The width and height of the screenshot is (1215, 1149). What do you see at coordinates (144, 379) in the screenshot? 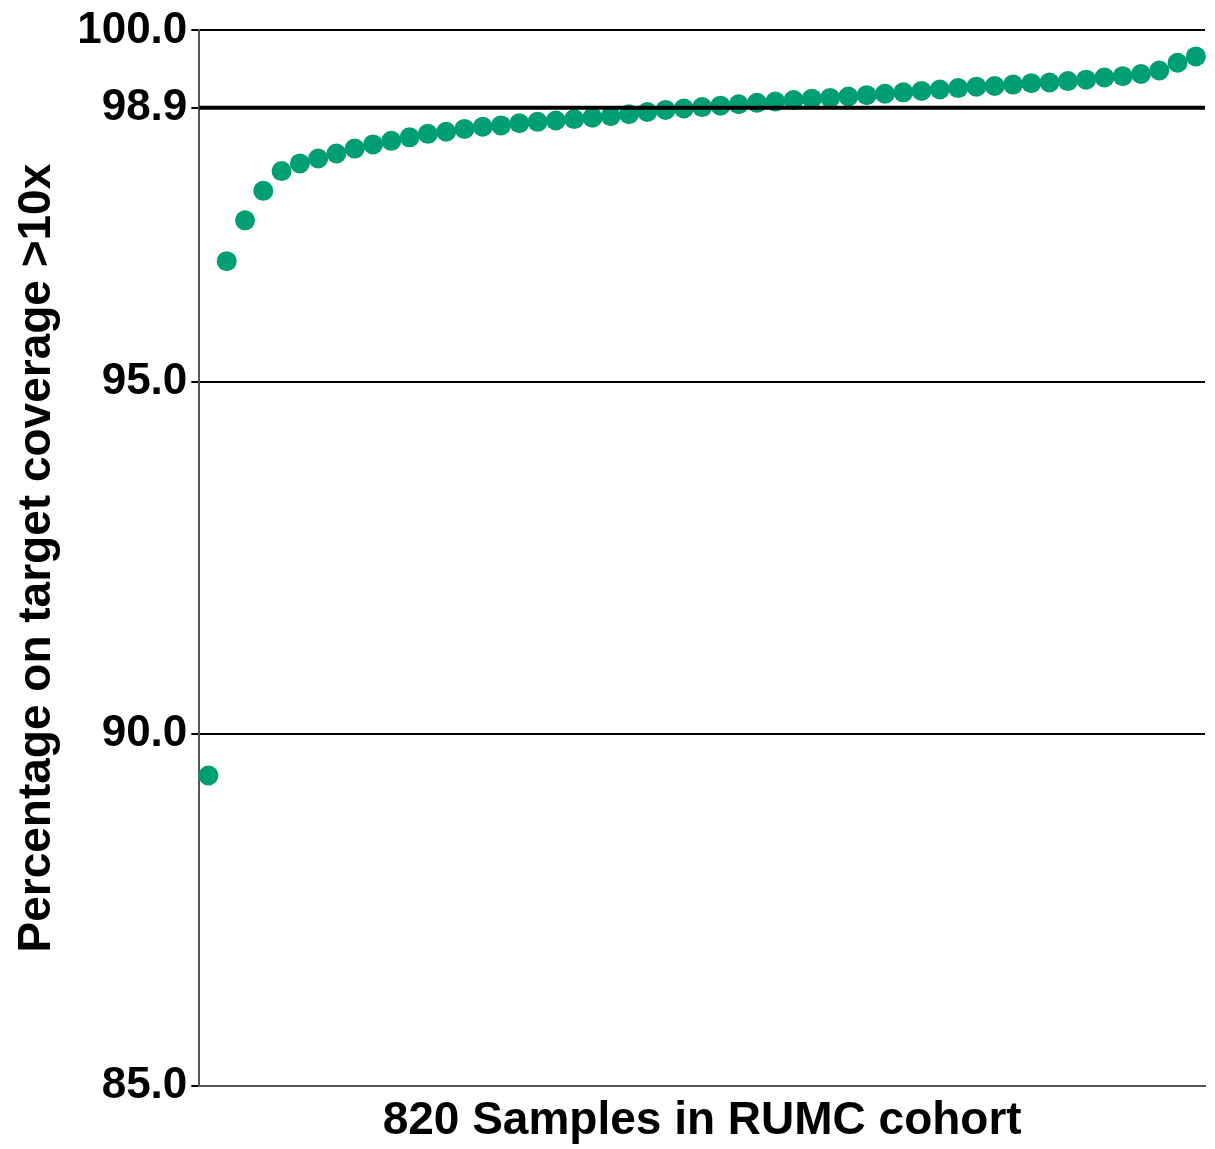
I see `y-tick-label: 95.0` at bounding box center [144, 379].